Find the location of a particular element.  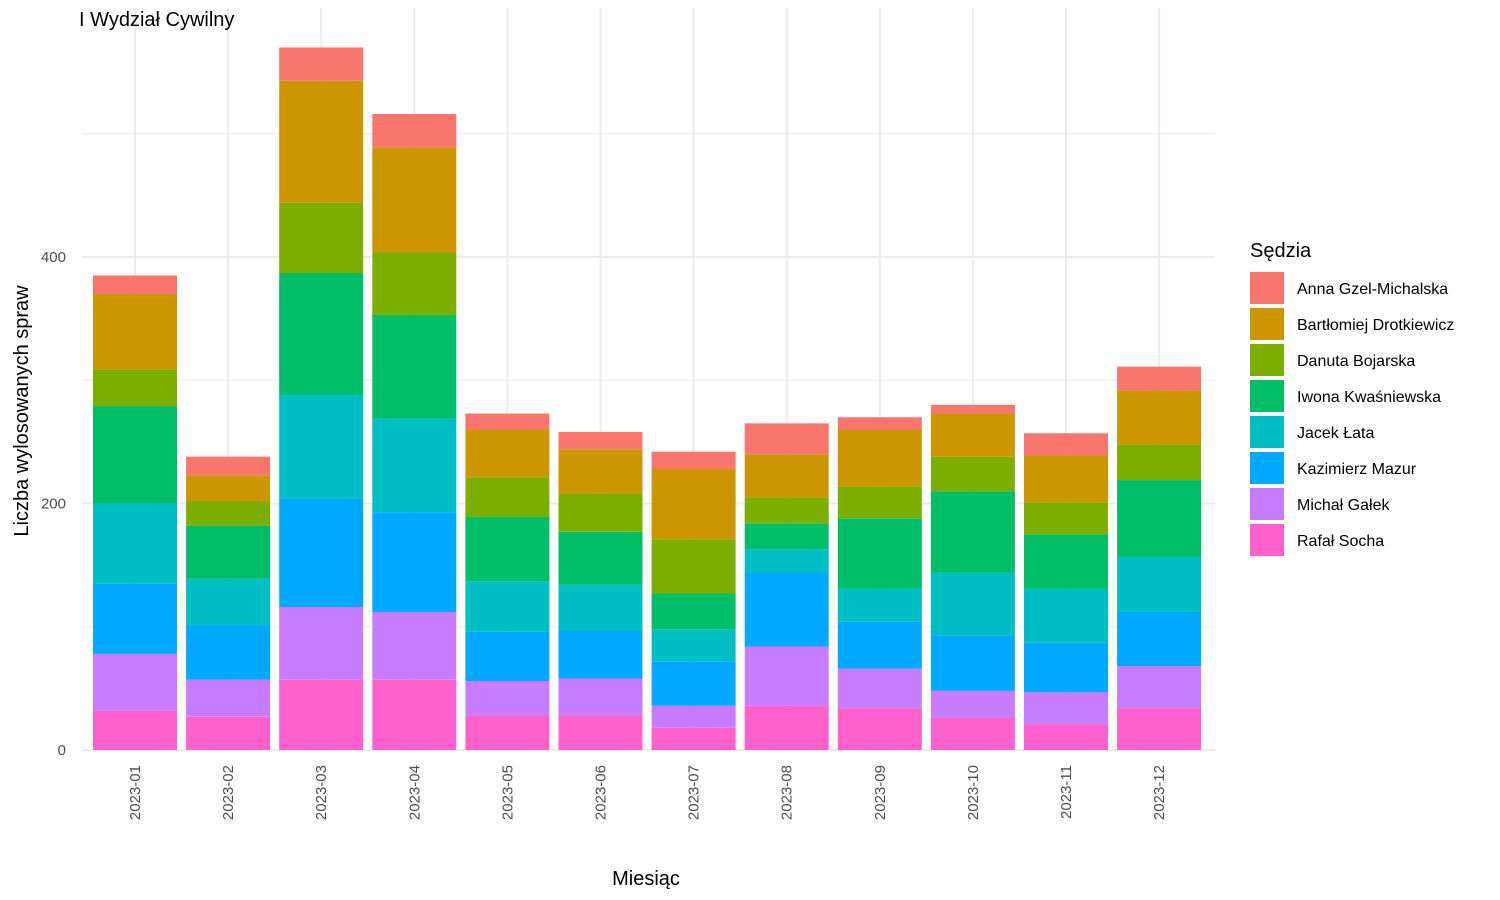

legend-label: Danuta Bojarska is located at coordinates (1356, 361).